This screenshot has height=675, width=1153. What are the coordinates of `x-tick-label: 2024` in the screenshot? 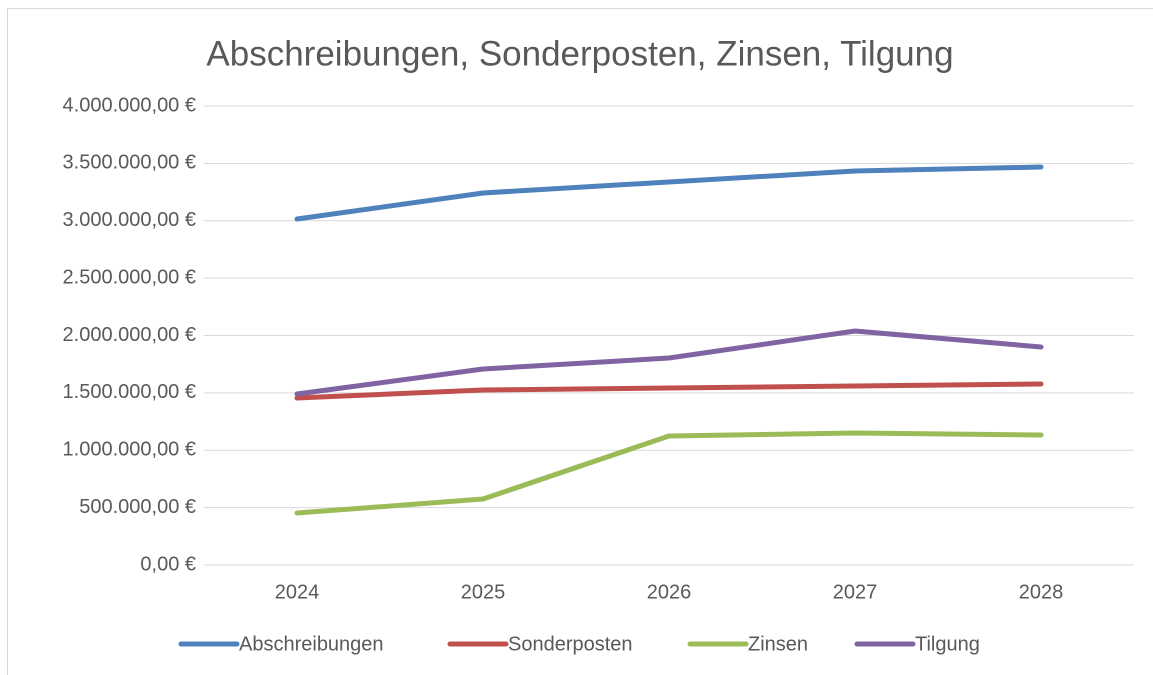 It's located at (297, 592).